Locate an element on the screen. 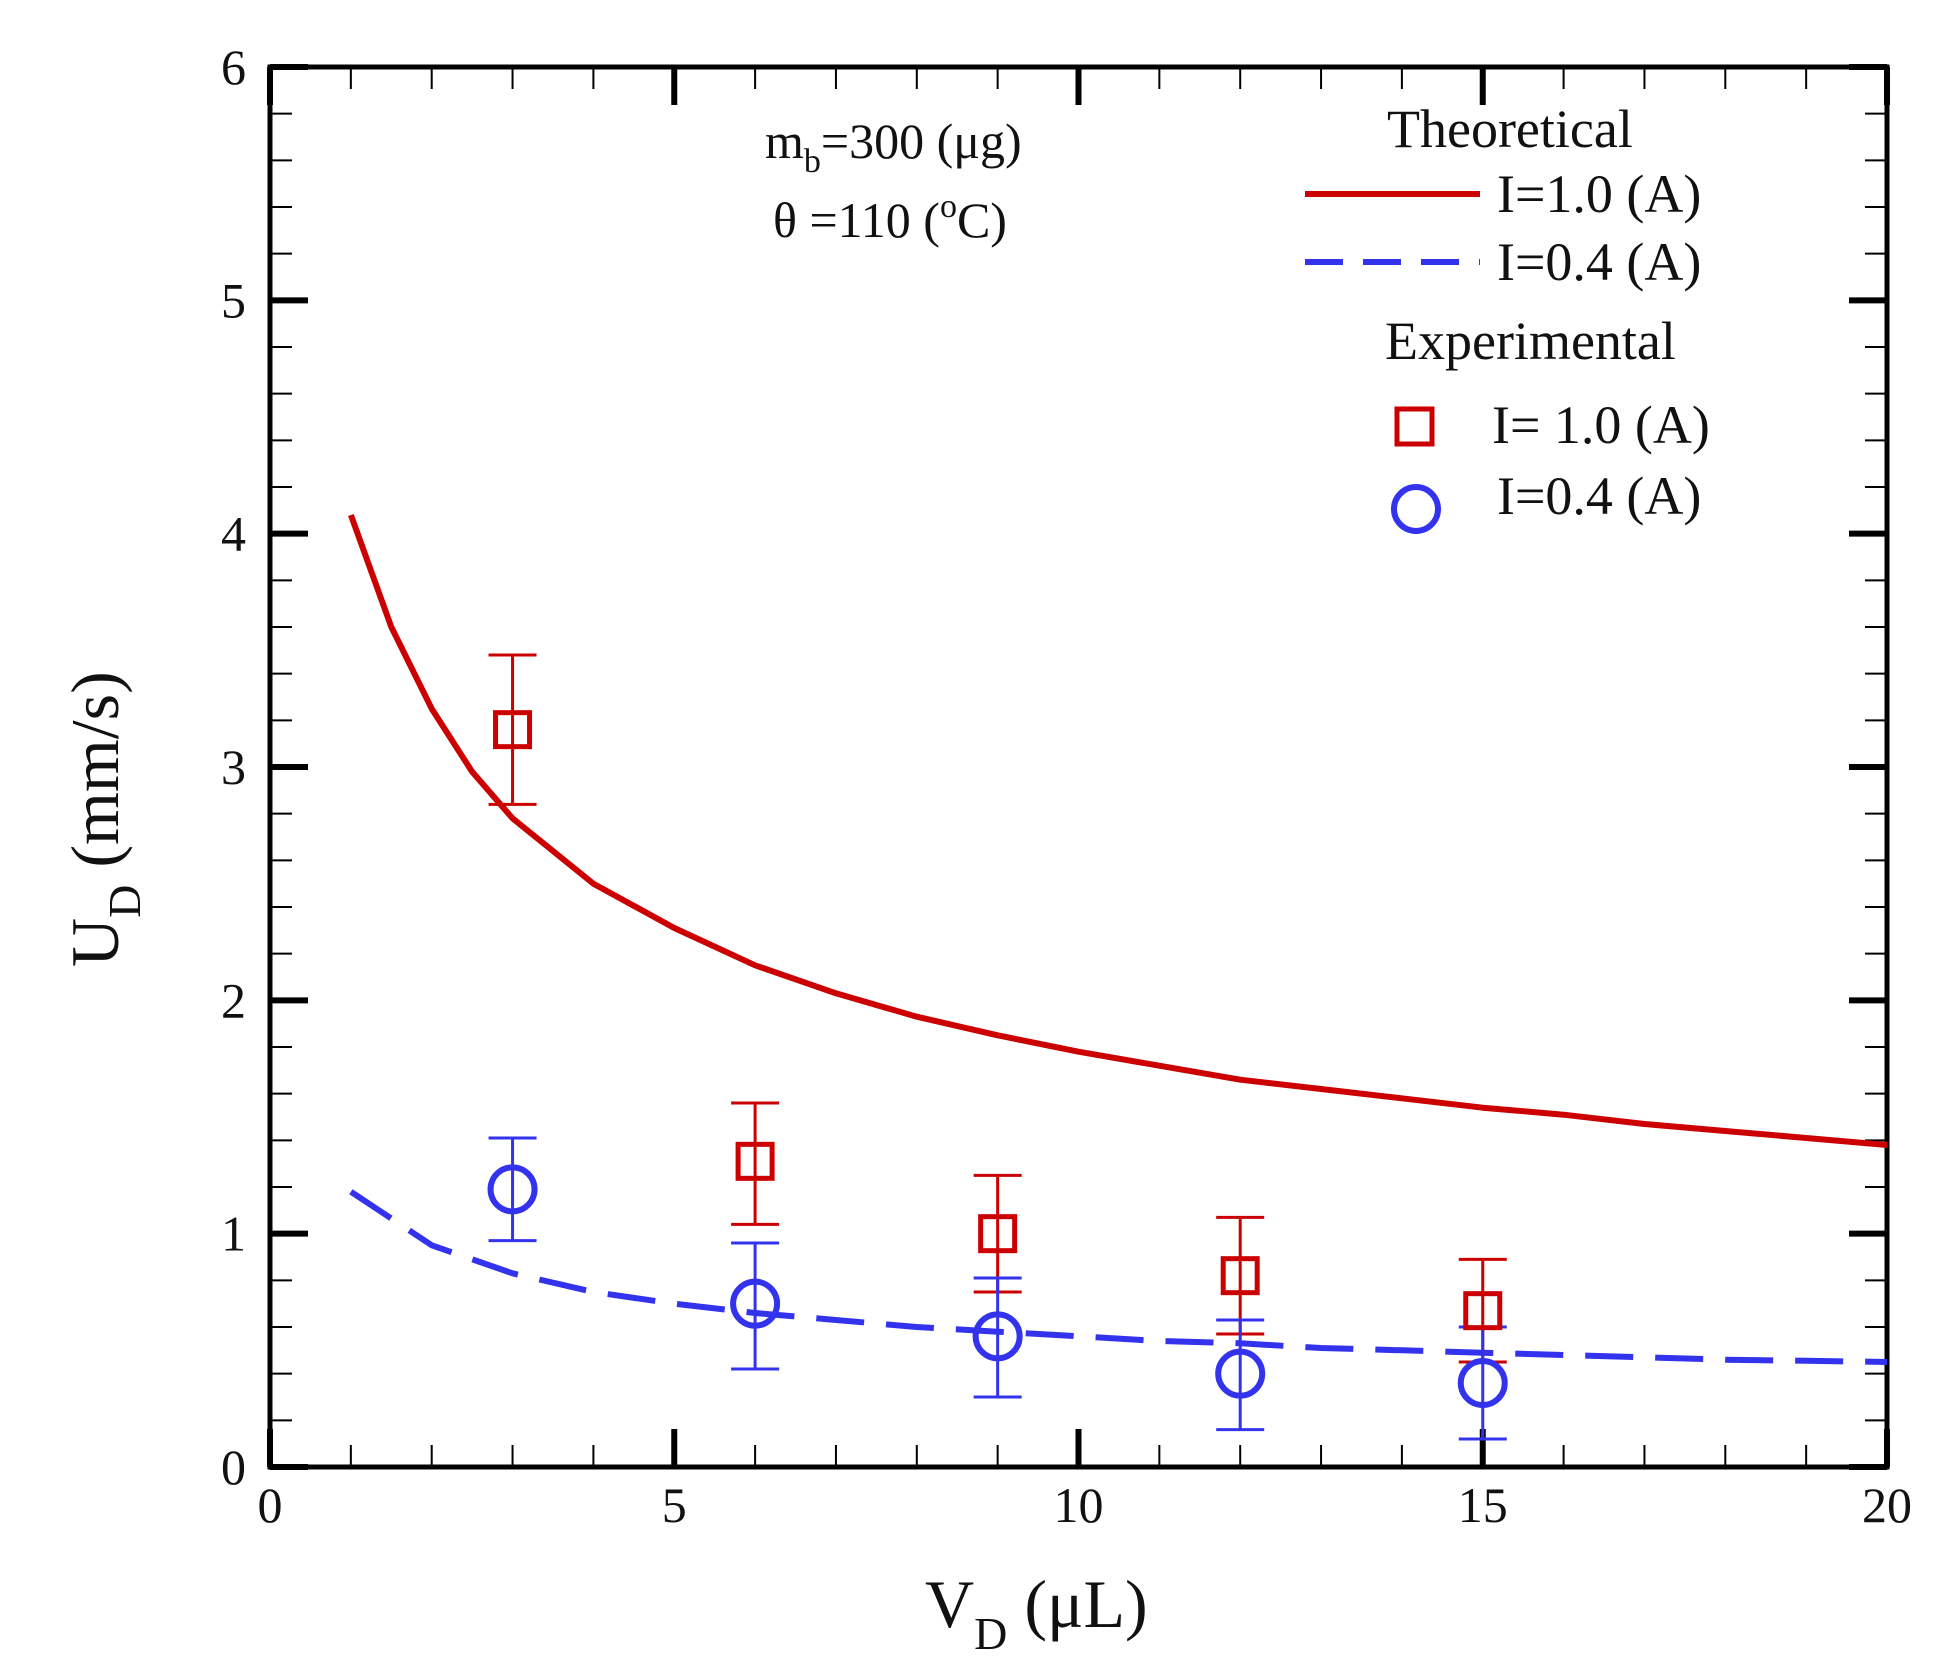 The height and width of the screenshot is (1676, 1938). legend-exp-1-marker is located at coordinates (1414, 426).